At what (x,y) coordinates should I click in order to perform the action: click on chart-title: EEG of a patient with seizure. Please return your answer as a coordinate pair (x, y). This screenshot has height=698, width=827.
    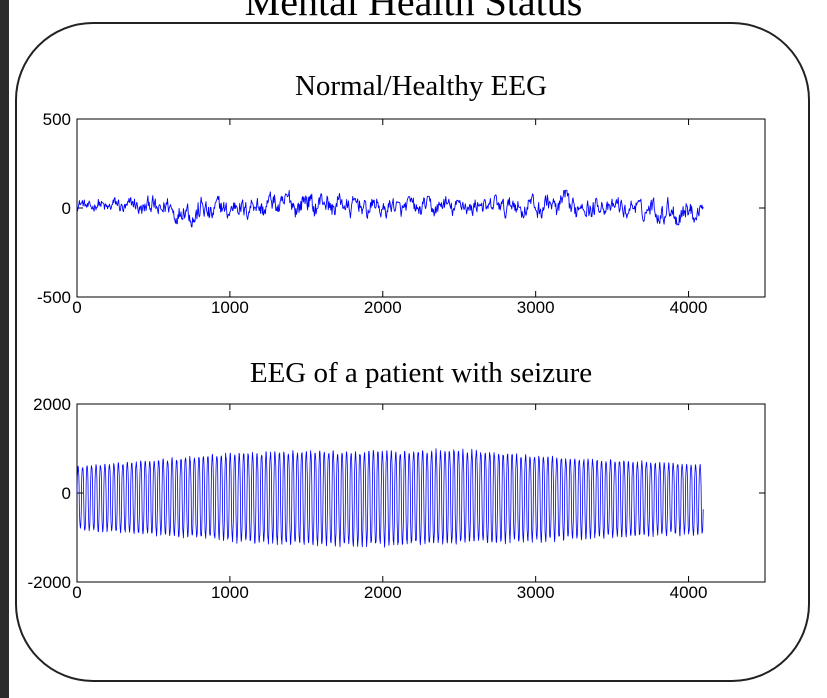
    Looking at the image, I should click on (421, 373).